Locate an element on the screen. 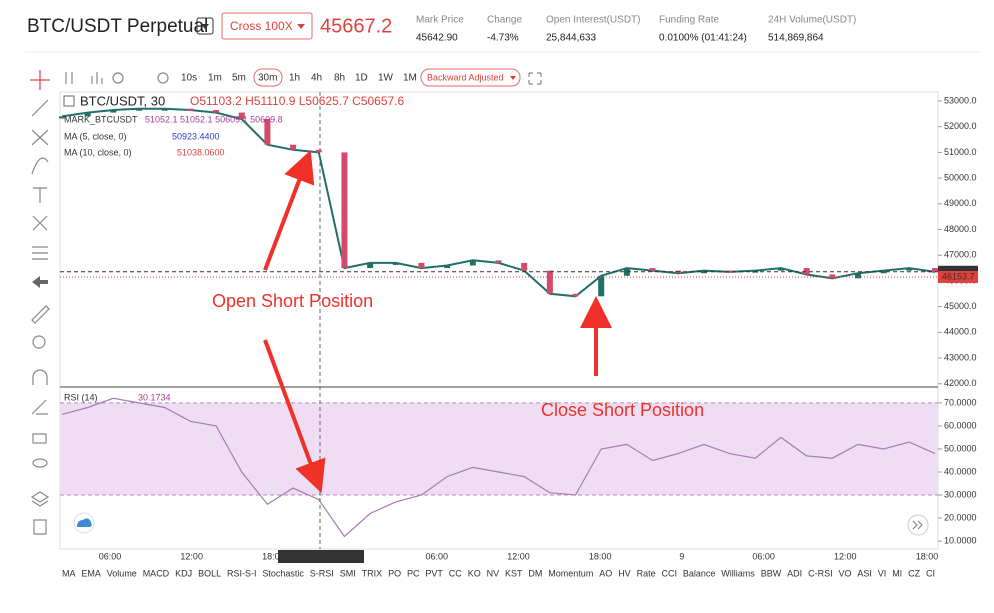  indicator: Balance is located at coordinates (699, 573).